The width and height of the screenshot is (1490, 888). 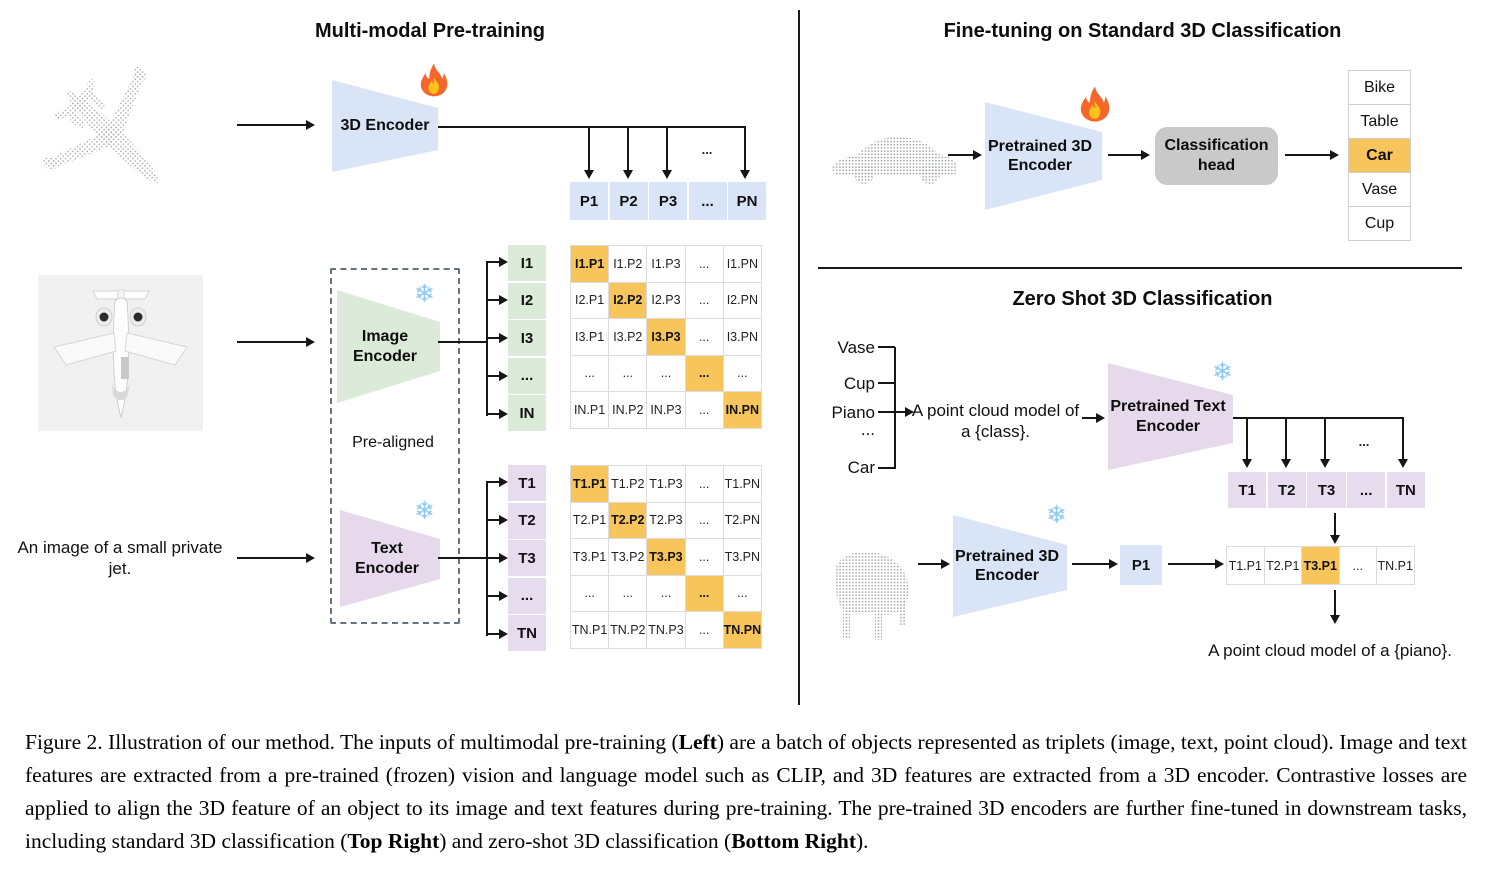 What do you see at coordinates (527, 633) in the screenshot?
I see `t-cell: TN` at bounding box center [527, 633].